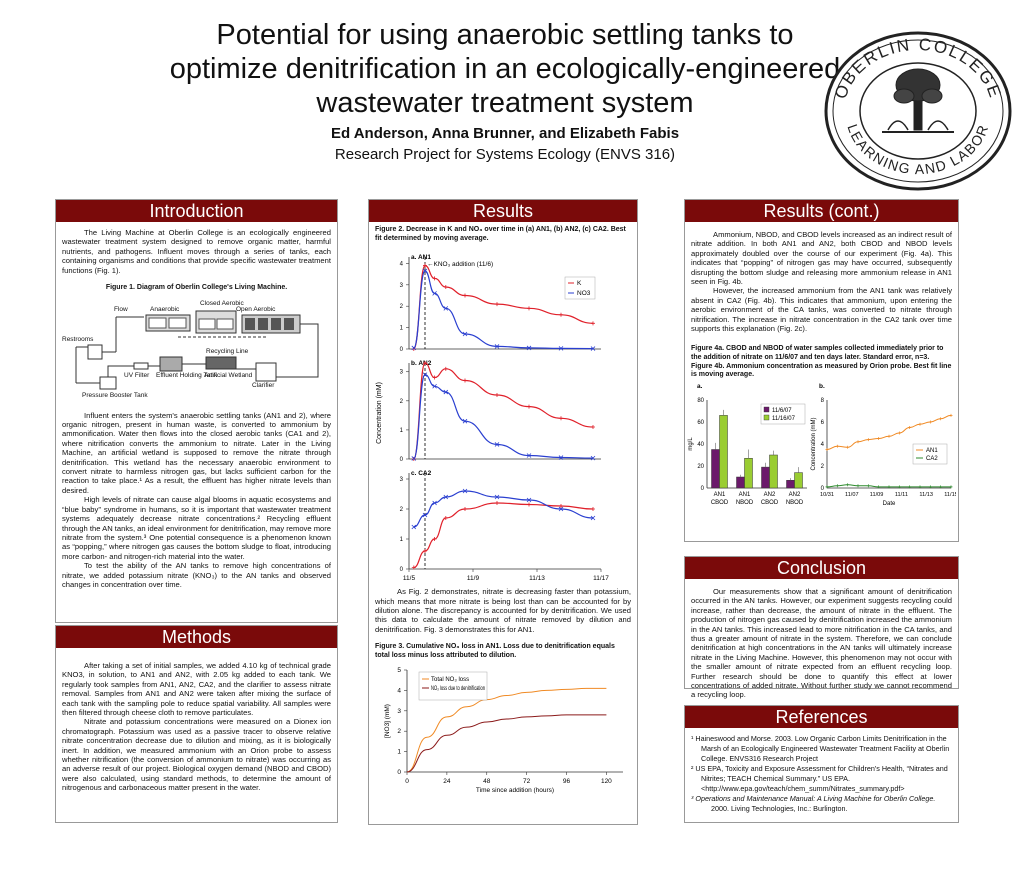 The height and width of the screenshot is (877, 1023). Describe the element at coordinates (823, 423) in the screenshot. I see `y-tick-label: 6` at that location.